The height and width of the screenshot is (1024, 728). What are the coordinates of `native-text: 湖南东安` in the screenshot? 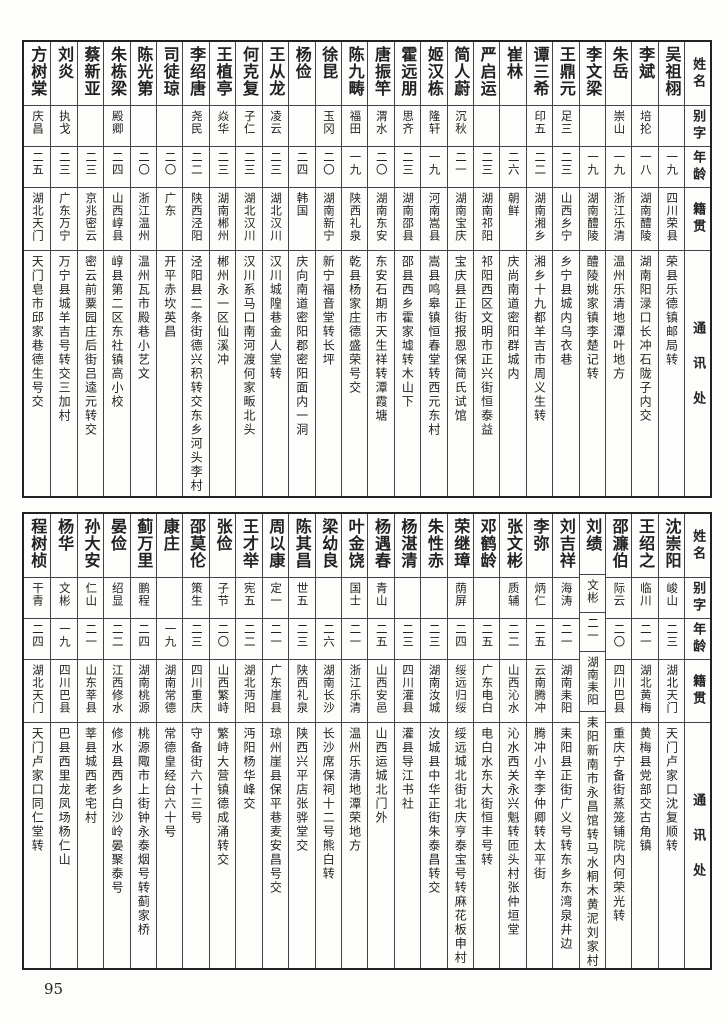 It's located at (381, 217).